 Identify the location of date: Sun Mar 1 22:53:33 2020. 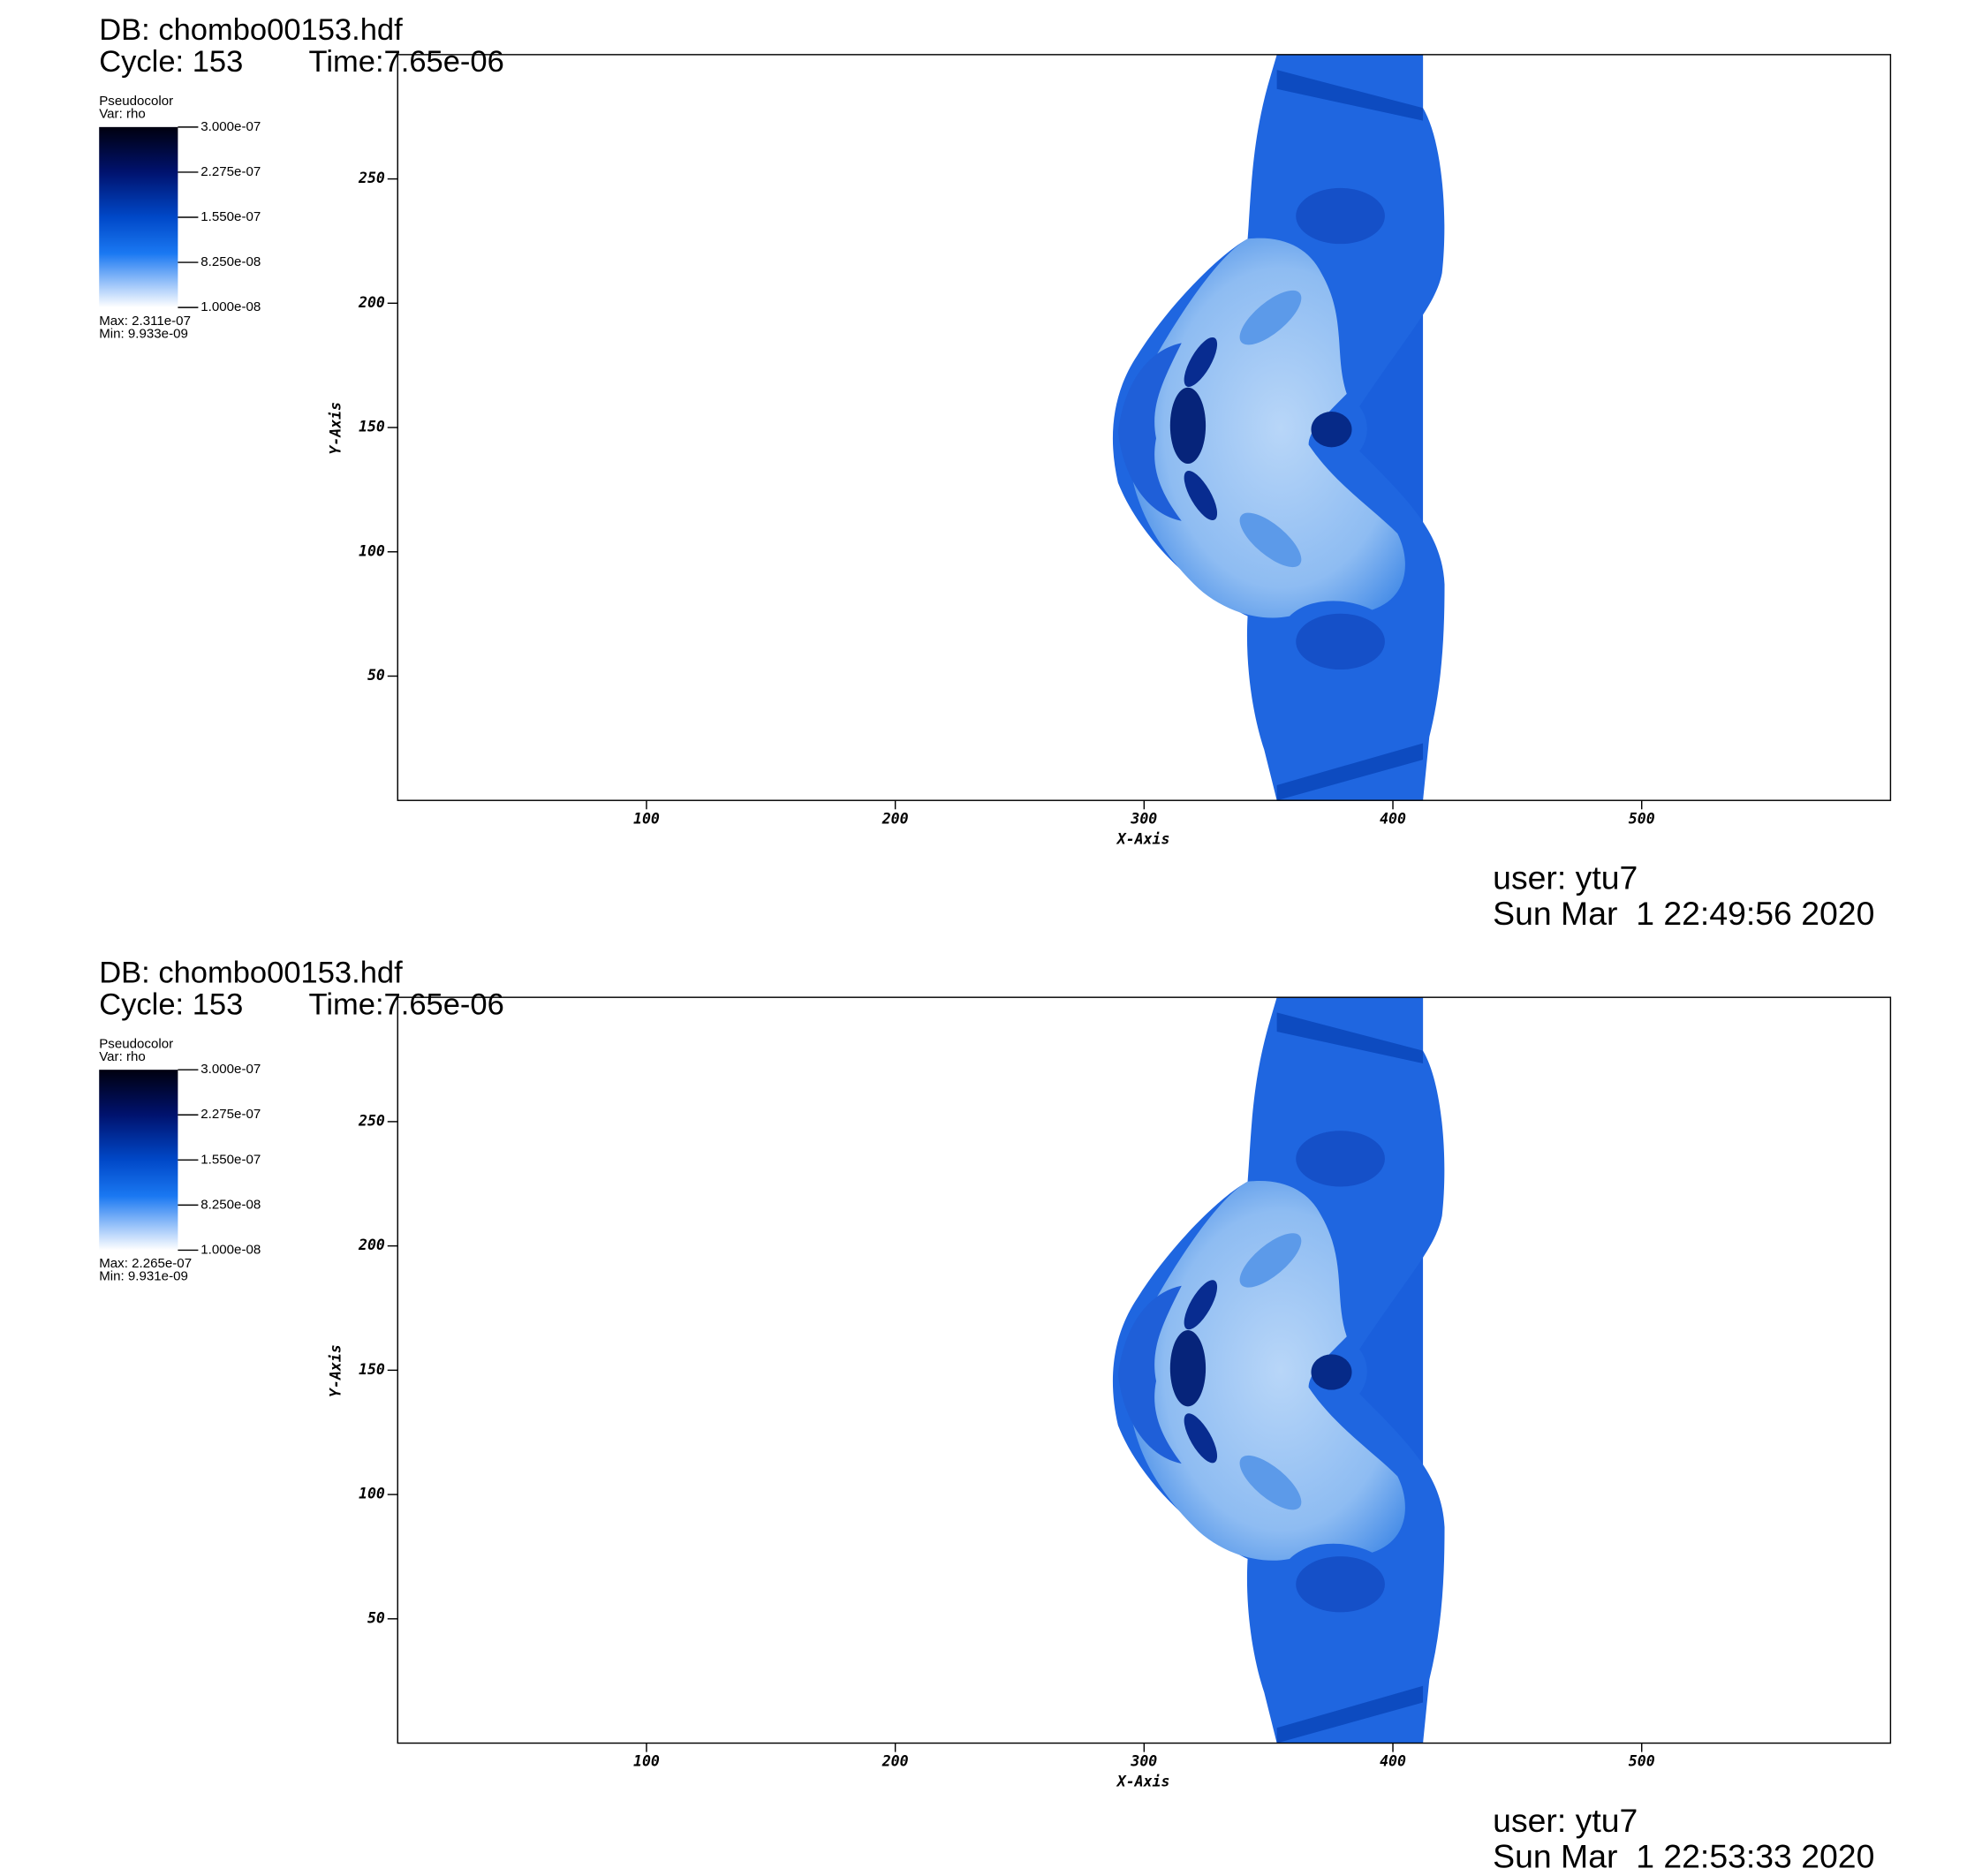
(1684, 1856).